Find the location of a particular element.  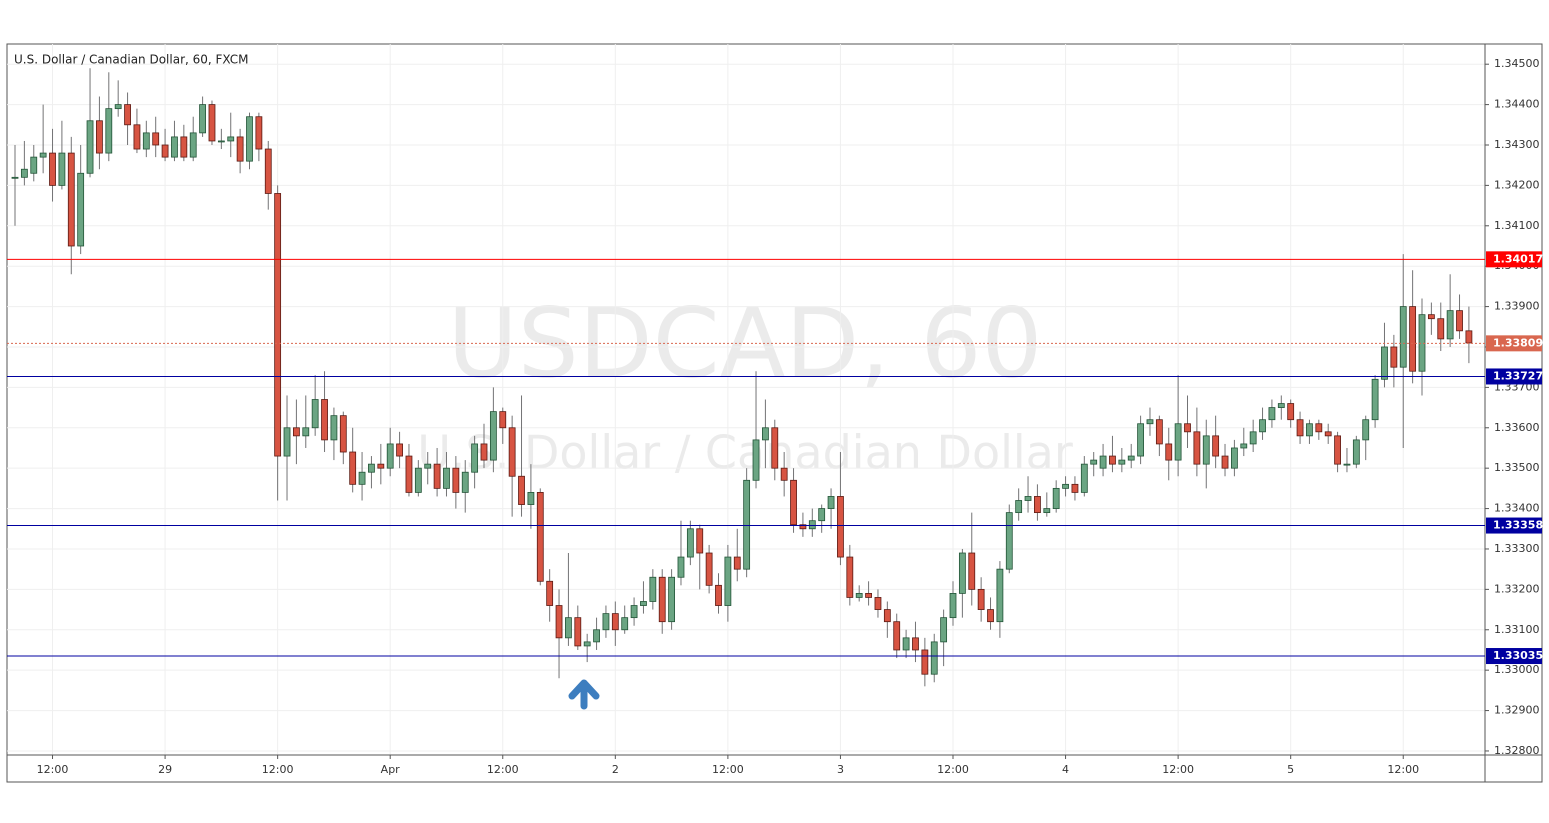

y-tick-label: 1.34200 is located at coordinates (1517, 184).